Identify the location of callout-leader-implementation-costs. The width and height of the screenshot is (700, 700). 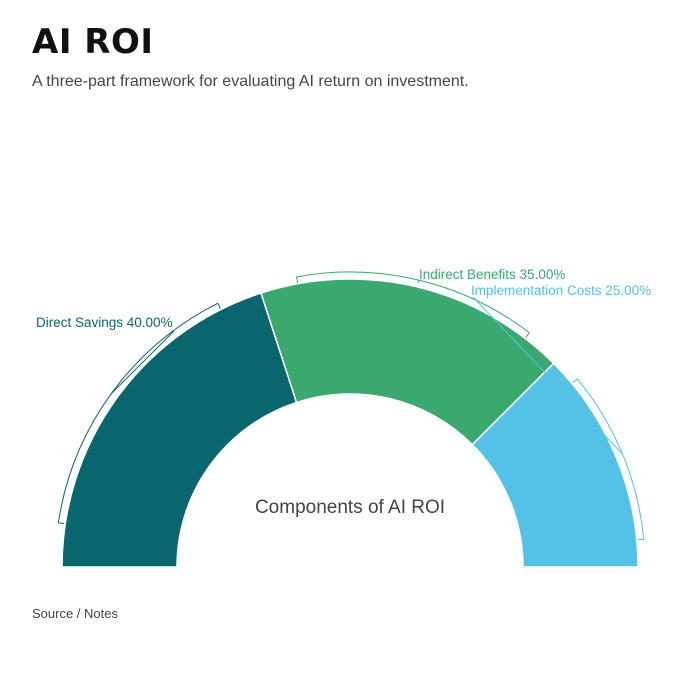
(547, 375).